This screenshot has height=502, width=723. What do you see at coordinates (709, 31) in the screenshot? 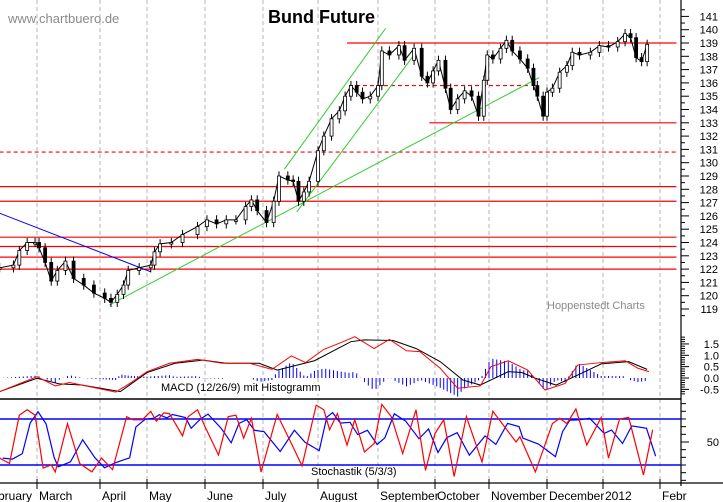
I see `price-tick-label: 140` at bounding box center [709, 31].